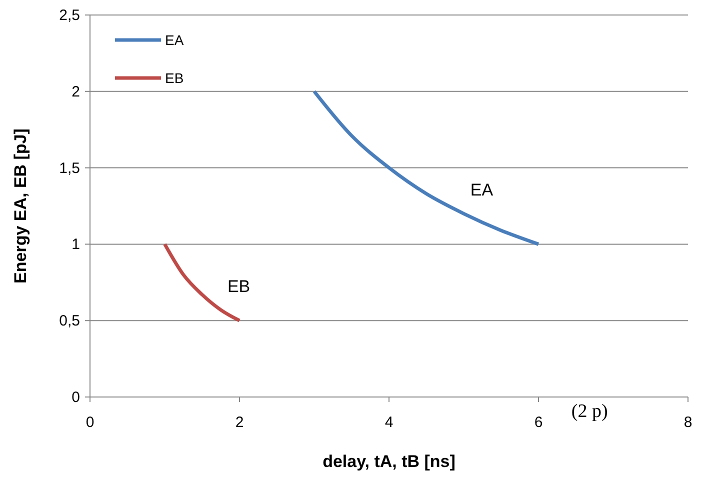  I want to click on x-tick-label: 8, so click(688, 422).